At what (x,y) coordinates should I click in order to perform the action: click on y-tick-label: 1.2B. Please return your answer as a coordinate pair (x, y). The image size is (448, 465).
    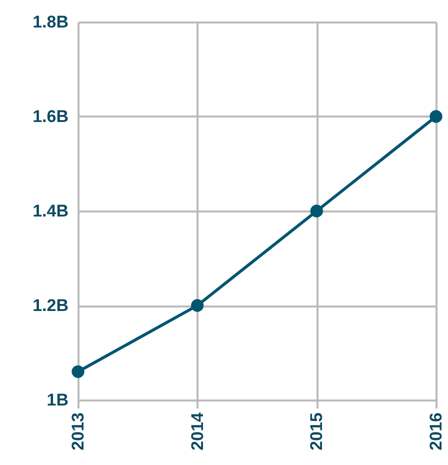
    Looking at the image, I should click on (50, 305).